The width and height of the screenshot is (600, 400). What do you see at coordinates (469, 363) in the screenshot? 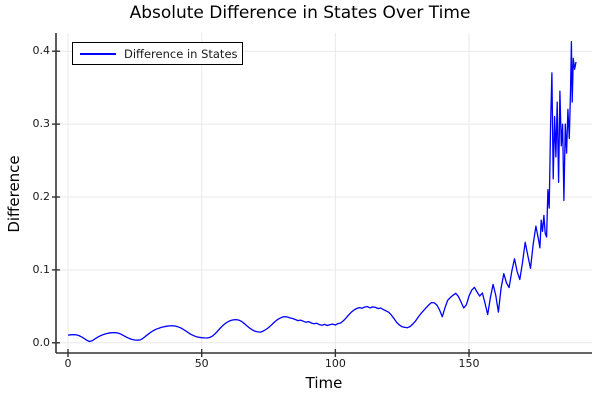
I see `x-tick-label: 150` at bounding box center [469, 363].